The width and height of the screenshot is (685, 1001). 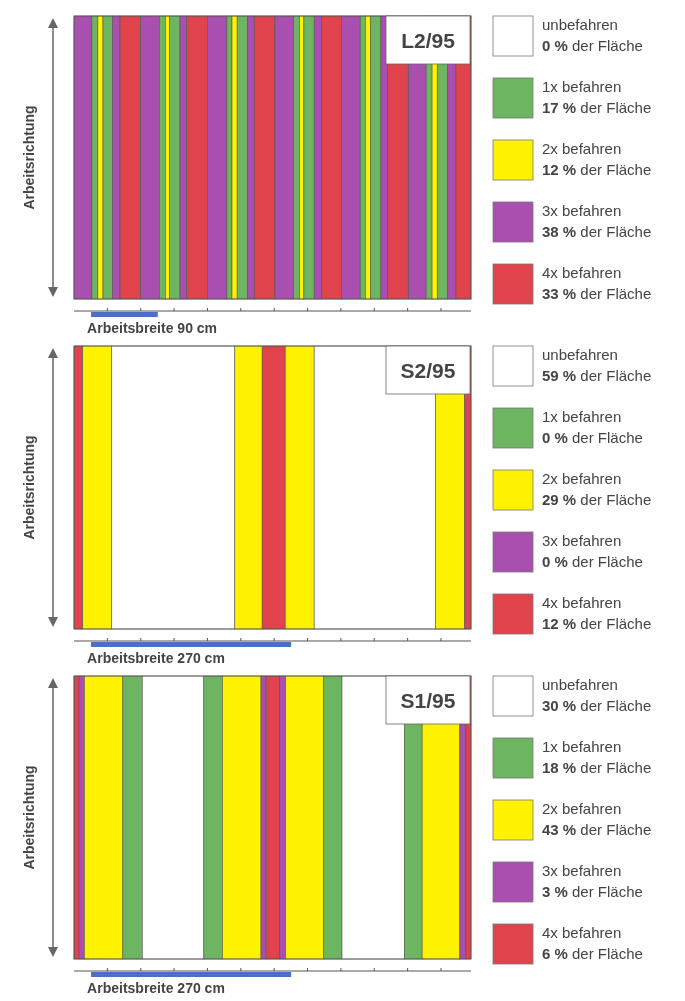 I want to click on data-label: 59 % der Fläche, so click(x=597, y=375).